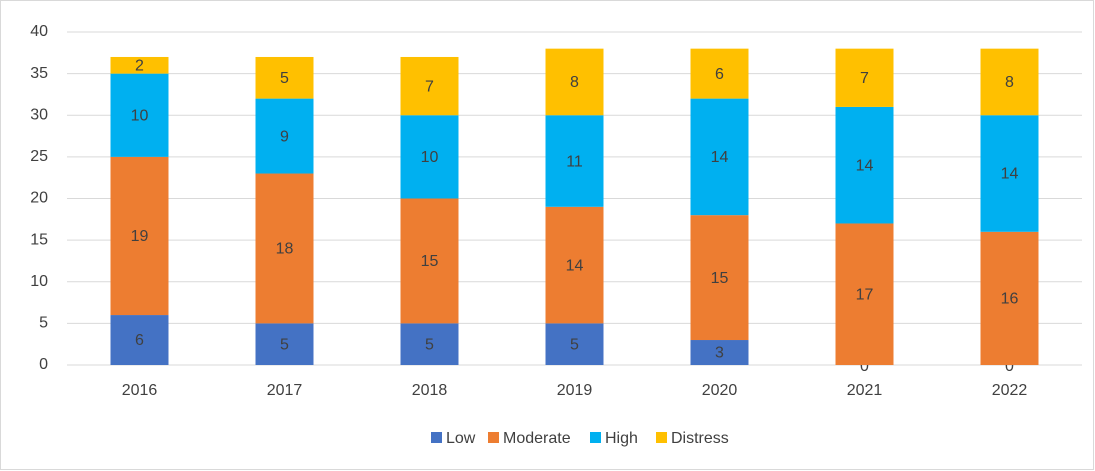  What do you see at coordinates (575, 390) in the screenshot?
I see `x-tick-label: 2019` at bounding box center [575, 390].